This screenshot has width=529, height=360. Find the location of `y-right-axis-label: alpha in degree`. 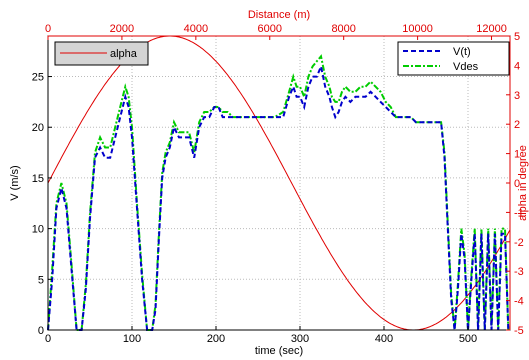

y-right-axis-label: alpha in degree is located at coordinates (523, 183).